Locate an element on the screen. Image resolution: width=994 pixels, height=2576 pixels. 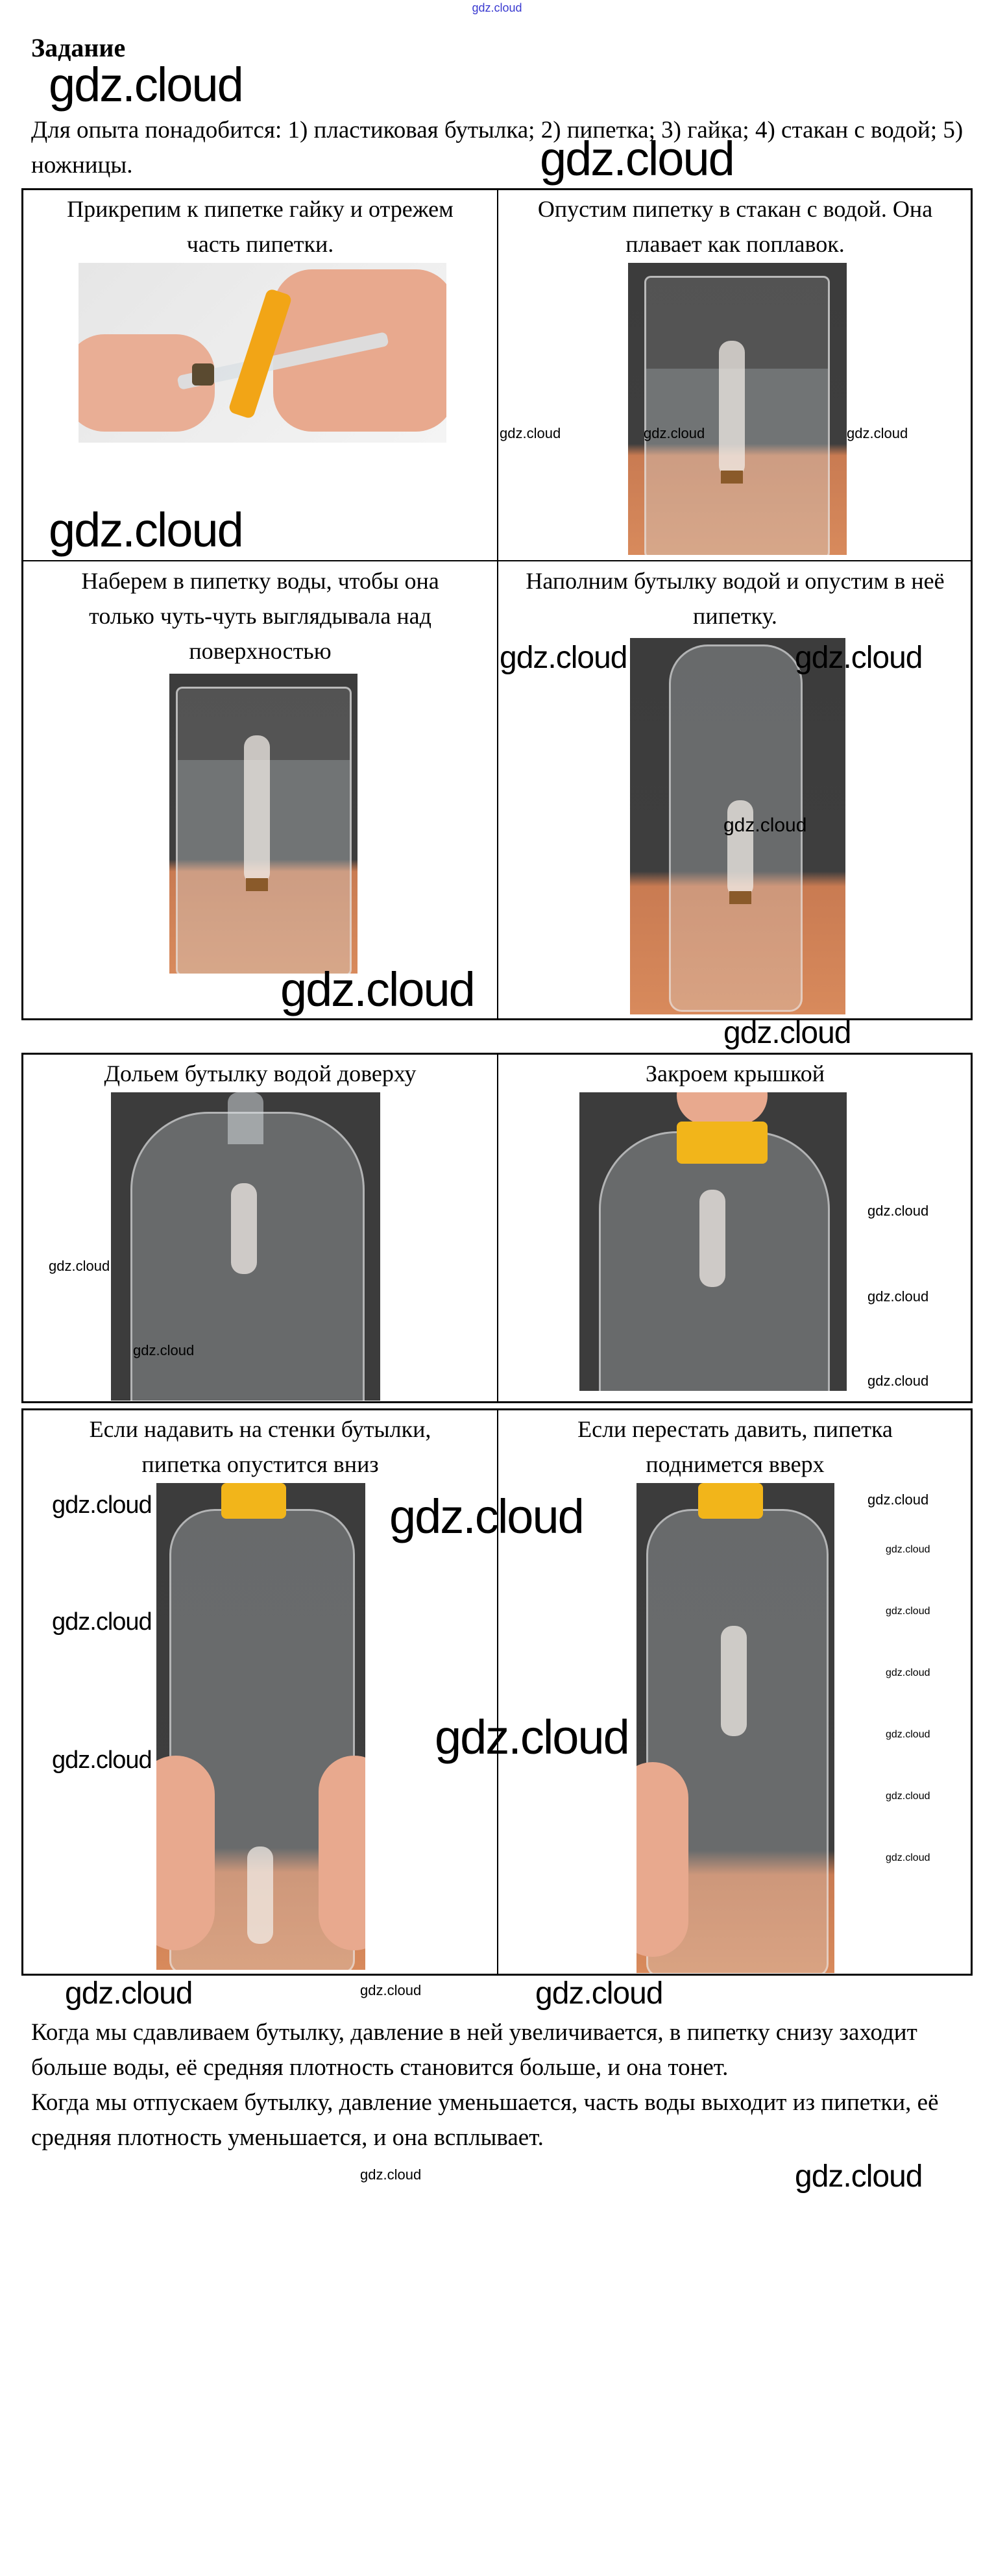
step-caption-6: Закроем крышкой is located at coordinates (735, 1073).